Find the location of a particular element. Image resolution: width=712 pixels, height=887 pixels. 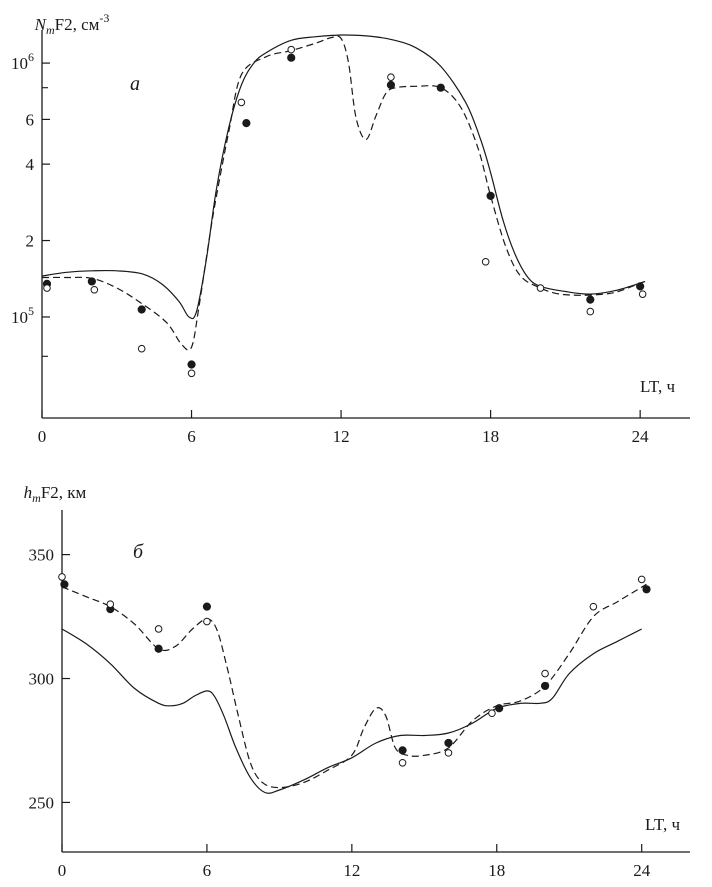

y-tick-label: 350 is located at coordinates (42, 555).